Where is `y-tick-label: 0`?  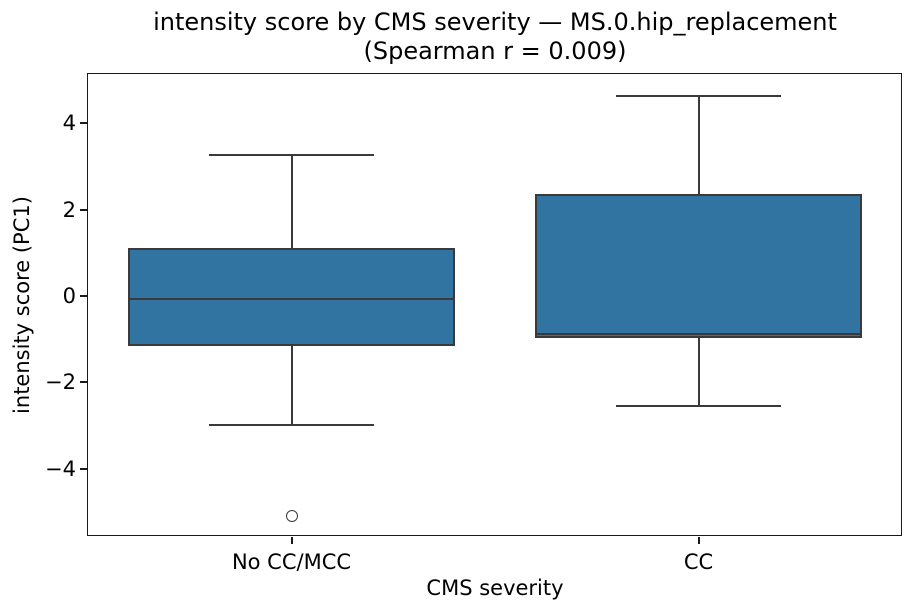
y-tick-label: 0 is located at coordinates (69, 295).